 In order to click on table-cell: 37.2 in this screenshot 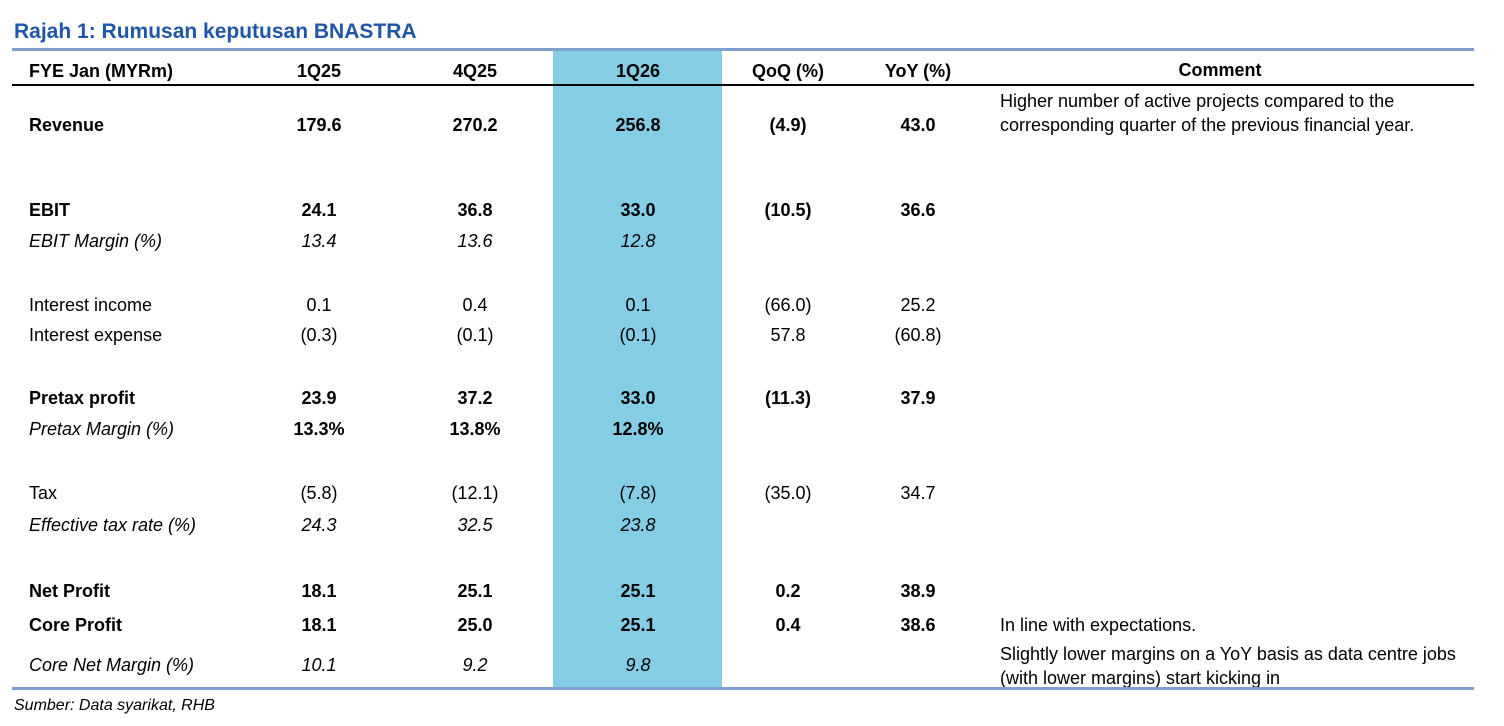, I will do `click(475, 398)`.